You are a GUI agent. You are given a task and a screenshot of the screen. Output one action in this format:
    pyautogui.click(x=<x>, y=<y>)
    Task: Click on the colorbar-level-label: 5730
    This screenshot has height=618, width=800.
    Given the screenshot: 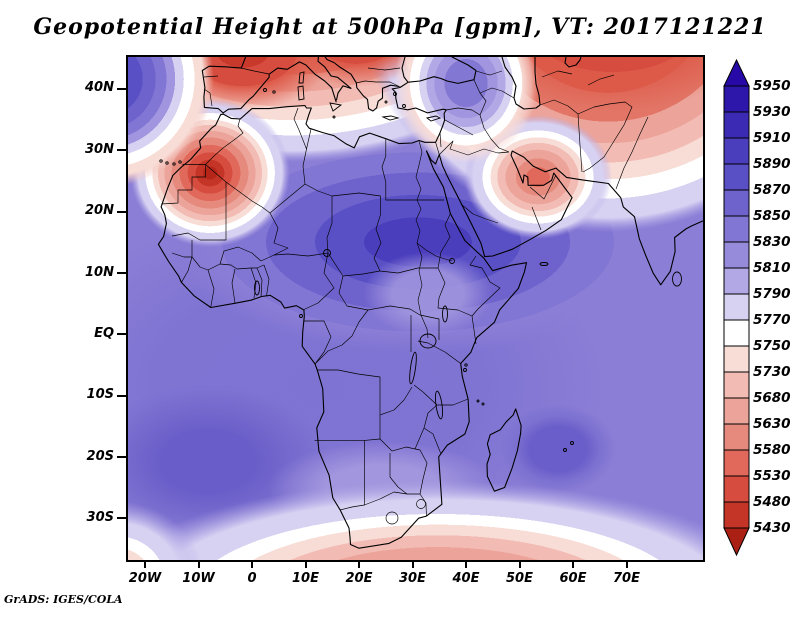 What is the action you would take?
    pyautogui.click(x=772, y=372)
    